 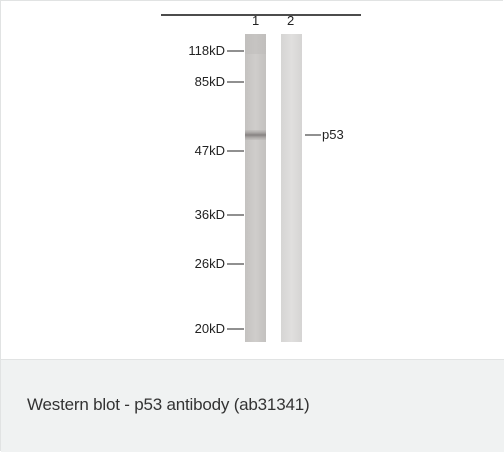 I want to click on image-caption: Western blot - p53 antibody (ab31341), so click(x=168, y=404).